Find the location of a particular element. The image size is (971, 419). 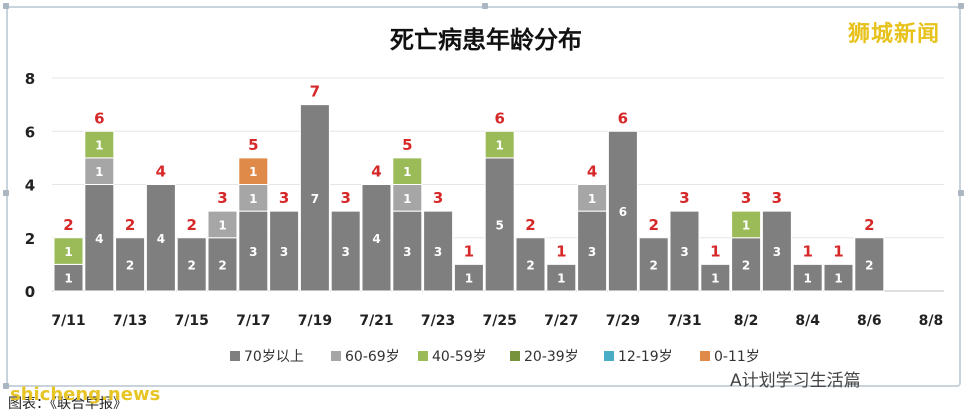

segment-value-label: 6 is located at coordinates (623, 212).